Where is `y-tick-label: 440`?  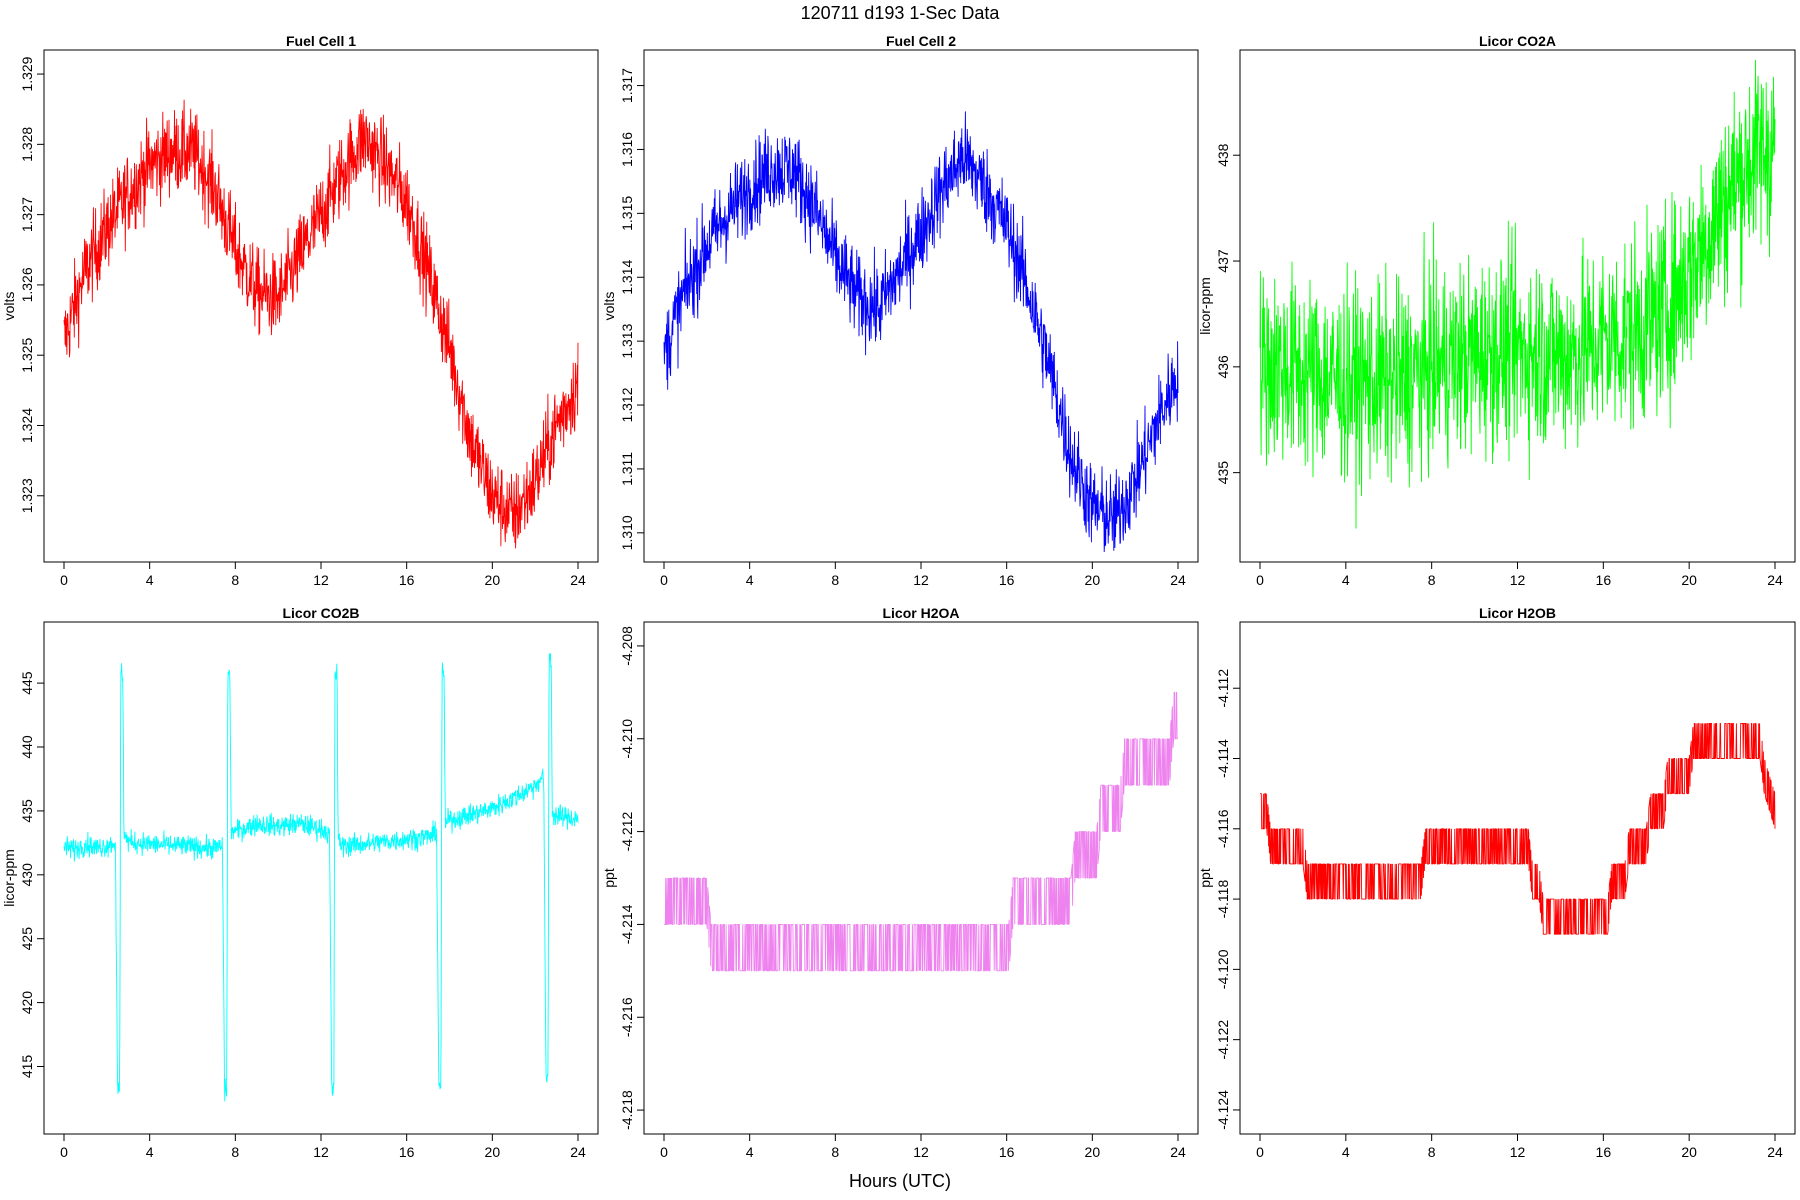
y-tick-label: 440 is located at coordinates (27, 747).